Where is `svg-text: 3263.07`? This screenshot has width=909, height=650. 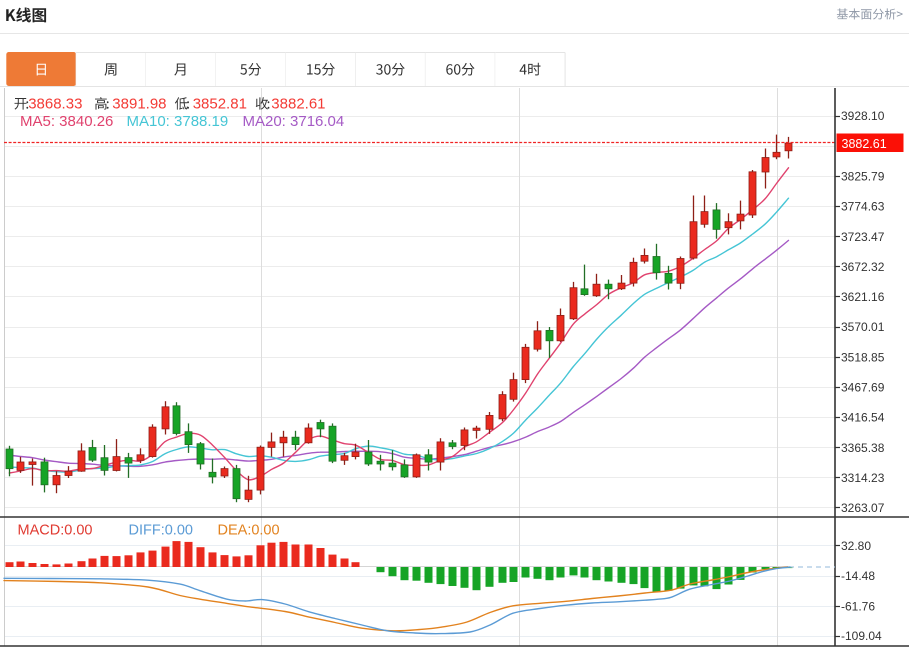 svg-text: 3263.07 is located at coordinates (863, 508).